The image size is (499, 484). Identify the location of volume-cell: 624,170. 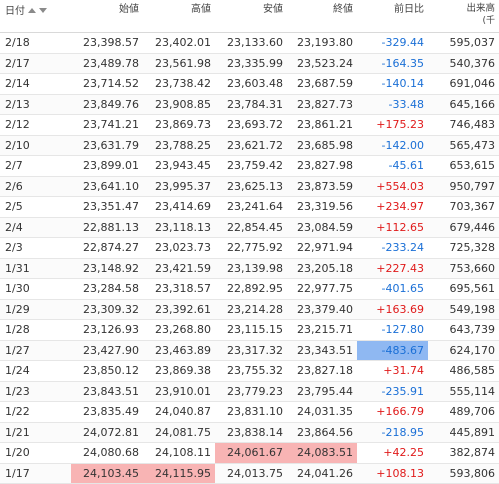
(463, 351).